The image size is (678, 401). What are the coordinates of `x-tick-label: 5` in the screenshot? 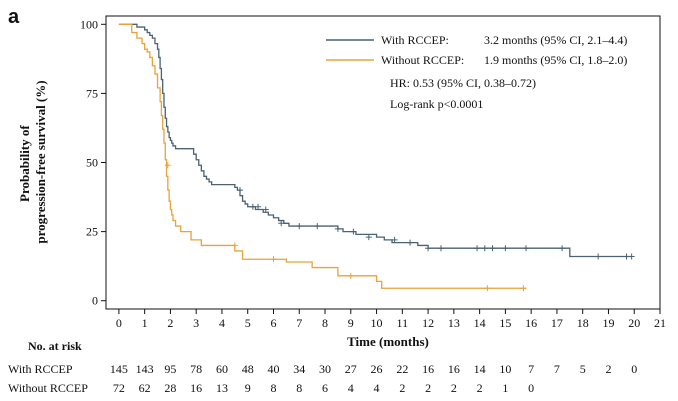 It's located at (248, 323).